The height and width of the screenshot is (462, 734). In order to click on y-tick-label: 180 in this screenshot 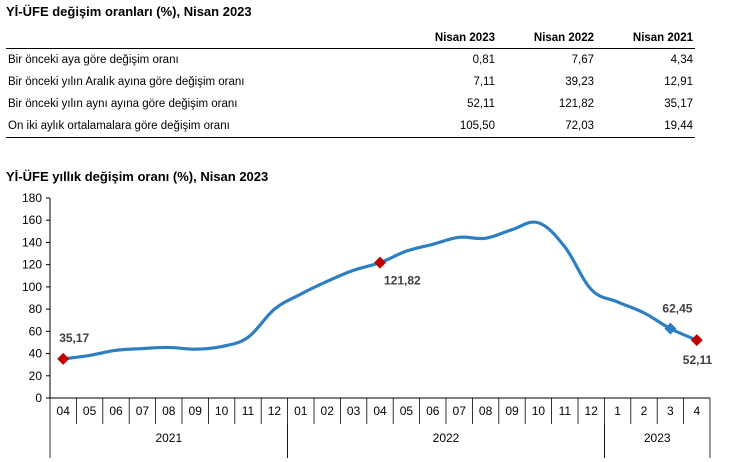, I will do `click(32, 198)`.